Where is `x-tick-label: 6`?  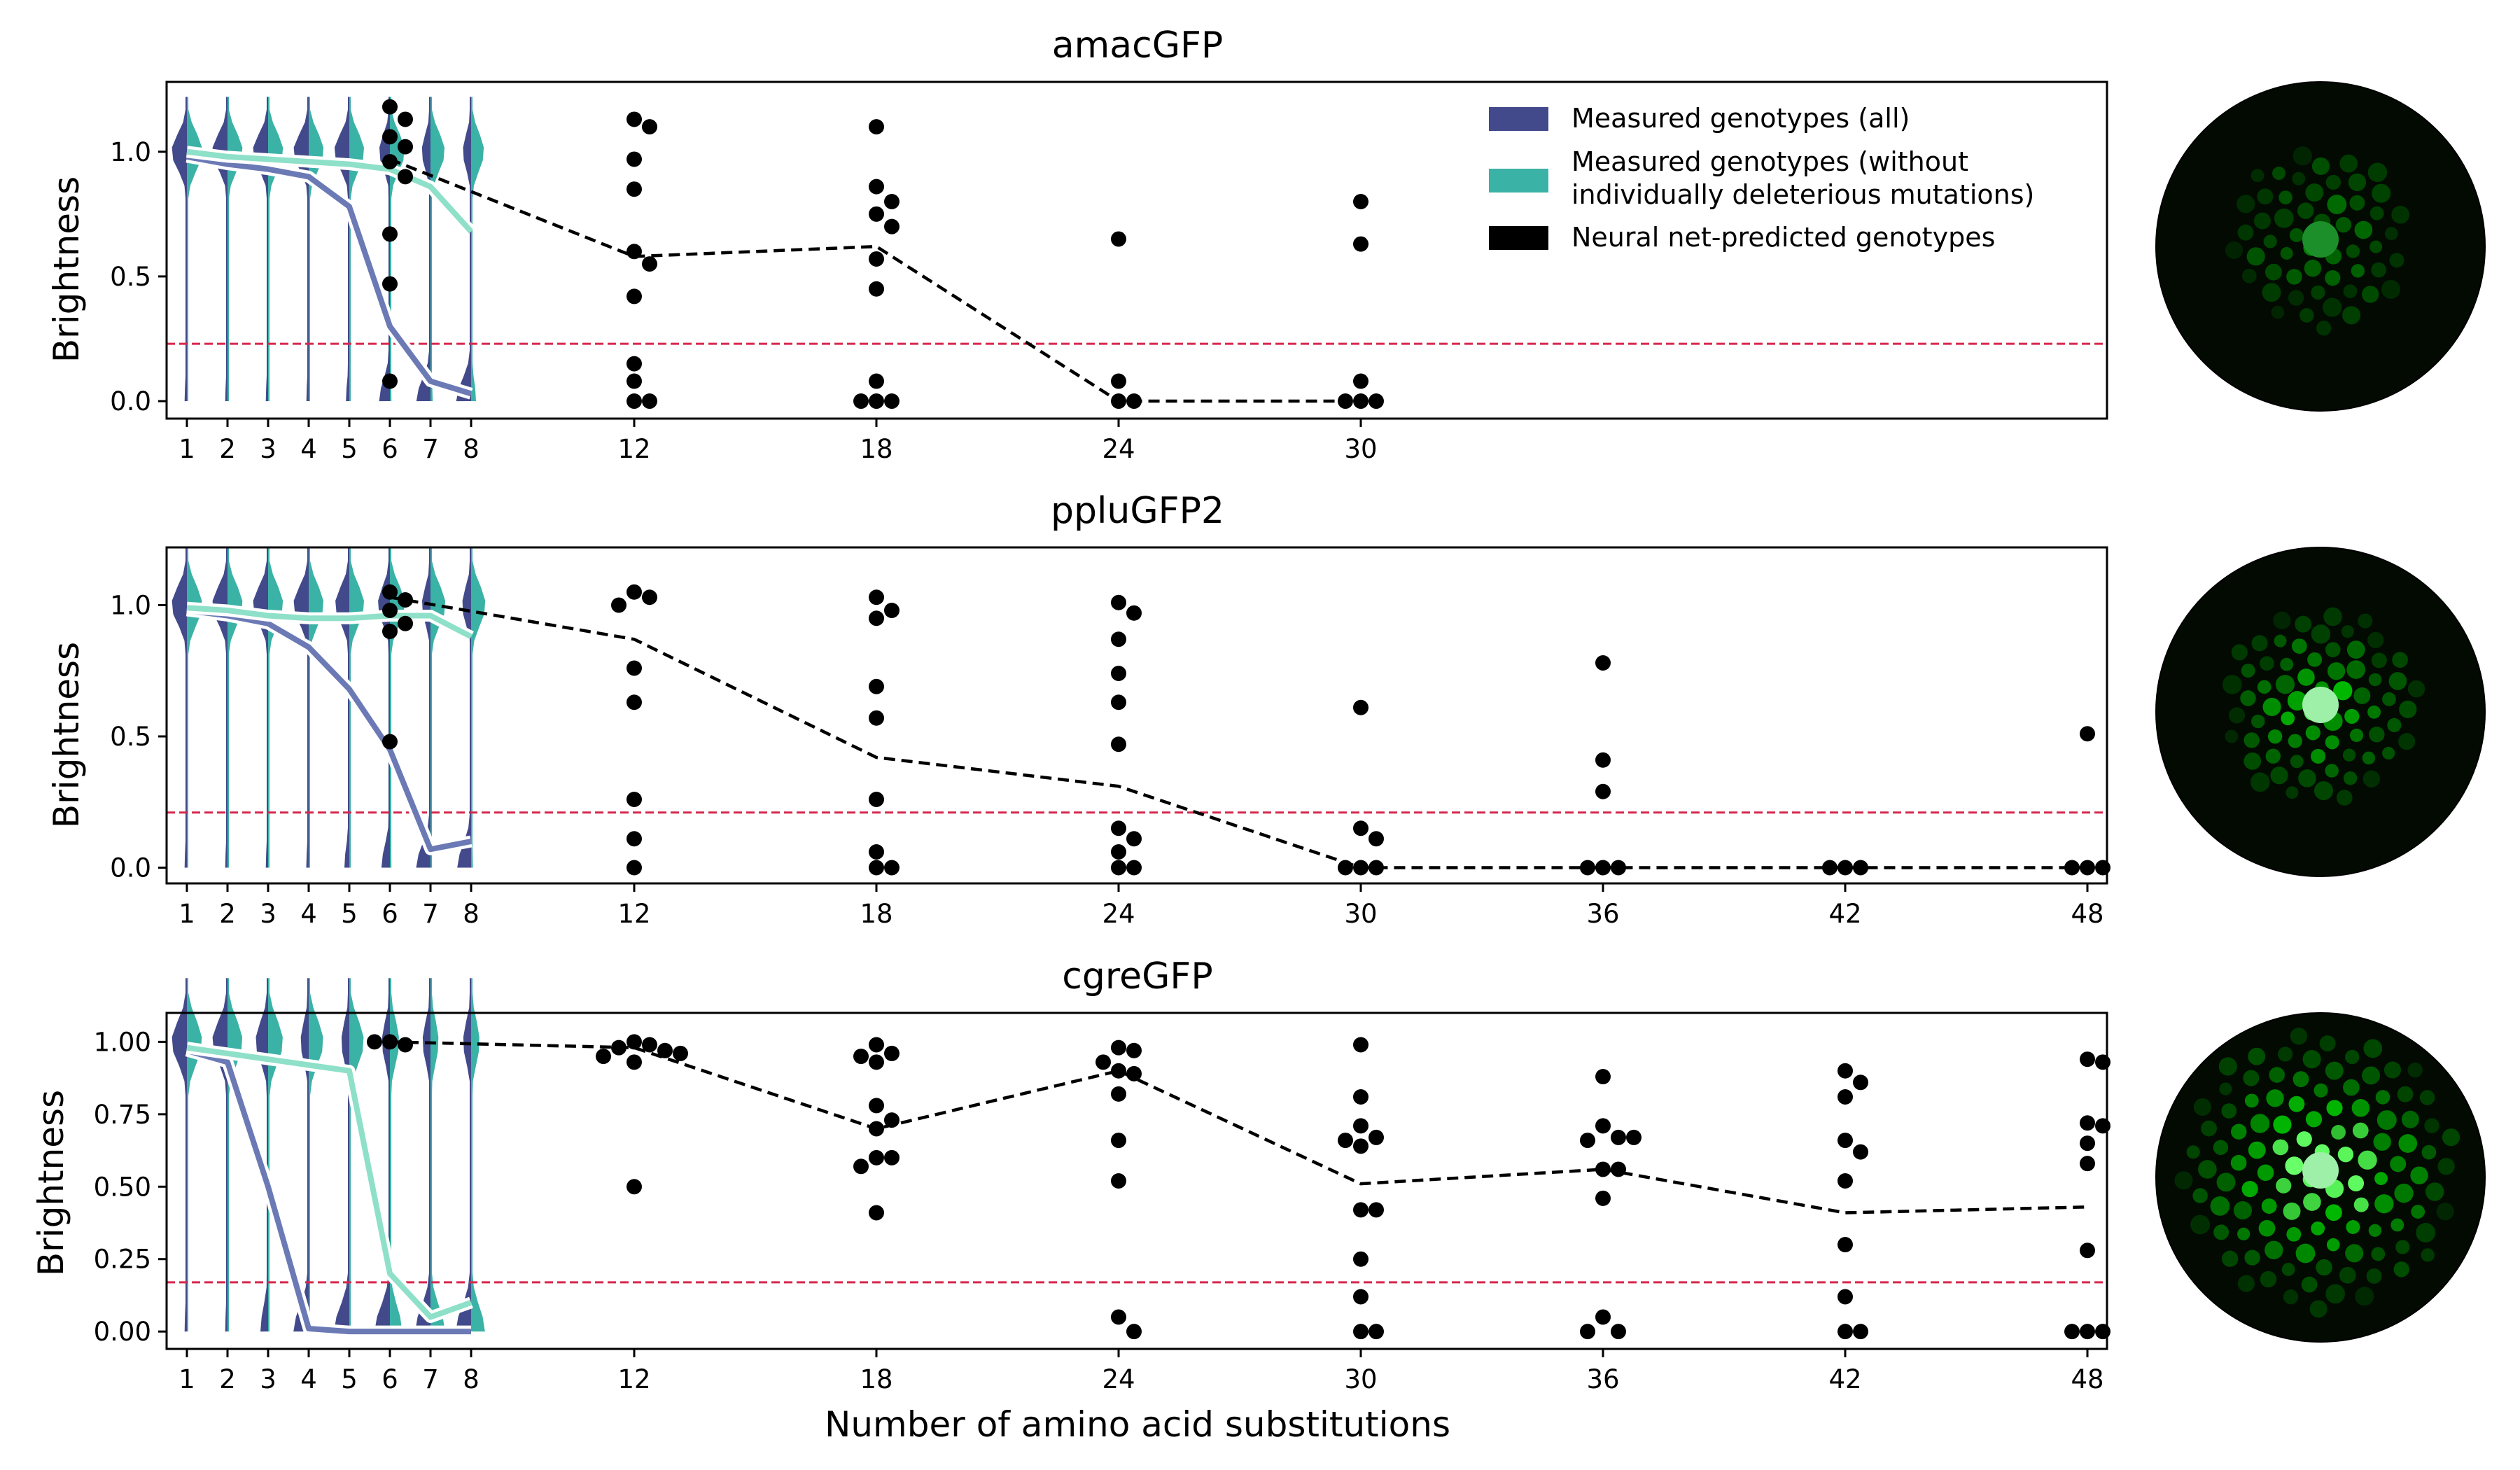 x-tick-label: 6 is located at coordinates (390, 1379).